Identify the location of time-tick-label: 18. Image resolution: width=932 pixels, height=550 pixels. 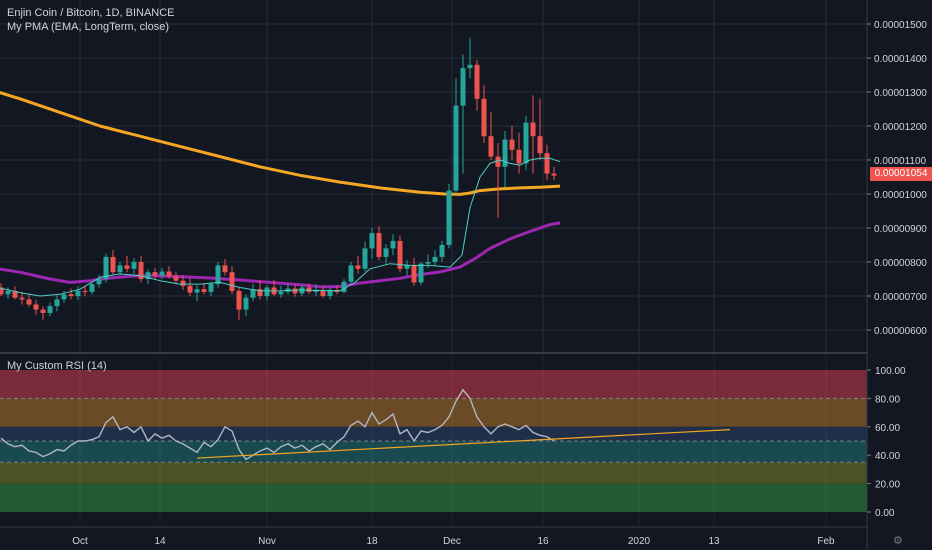
(372, 541).